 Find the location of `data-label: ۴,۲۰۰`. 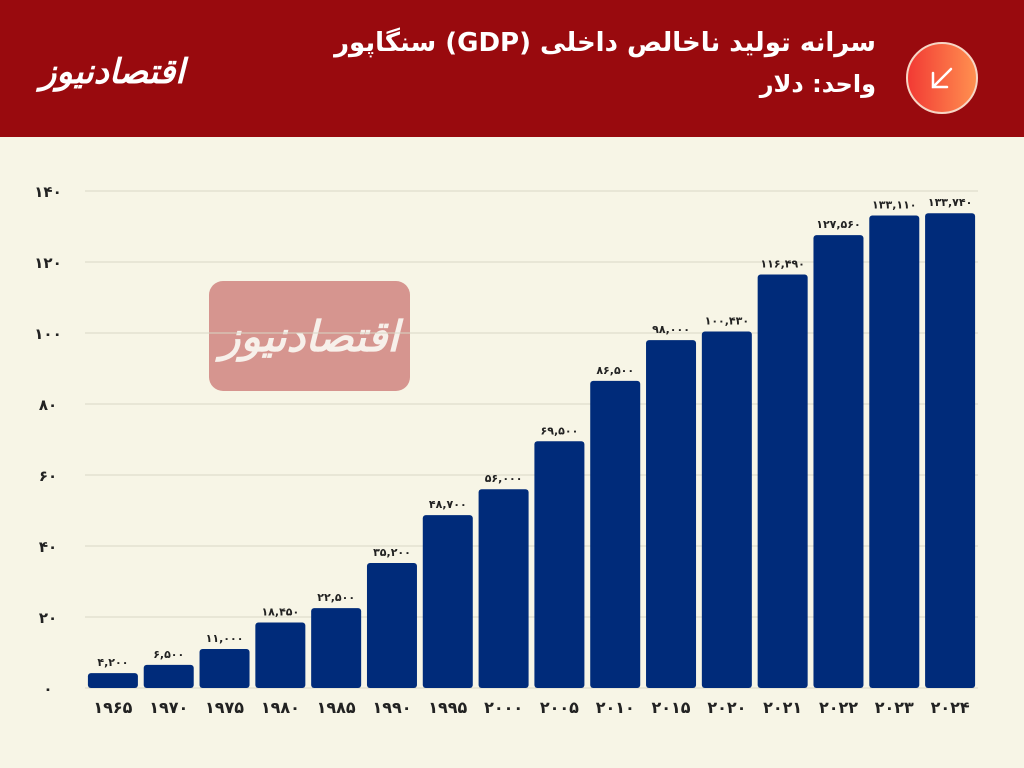

data-label: ۴,۲۰۰ is located at coordinates (112, 662).